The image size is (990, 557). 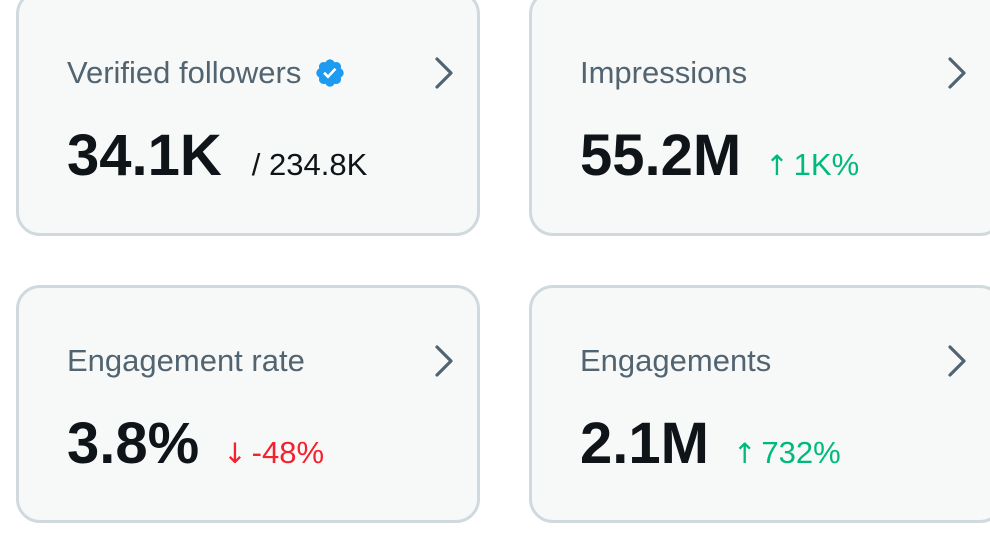 I want to click on metric-row: 2.1M ↑ 732%, so click(x=710, y=444).